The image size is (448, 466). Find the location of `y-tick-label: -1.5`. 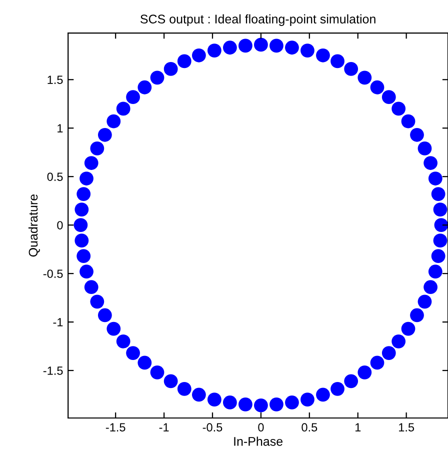

y-tick-label: -1.5 is located at coordinates (53, 370).